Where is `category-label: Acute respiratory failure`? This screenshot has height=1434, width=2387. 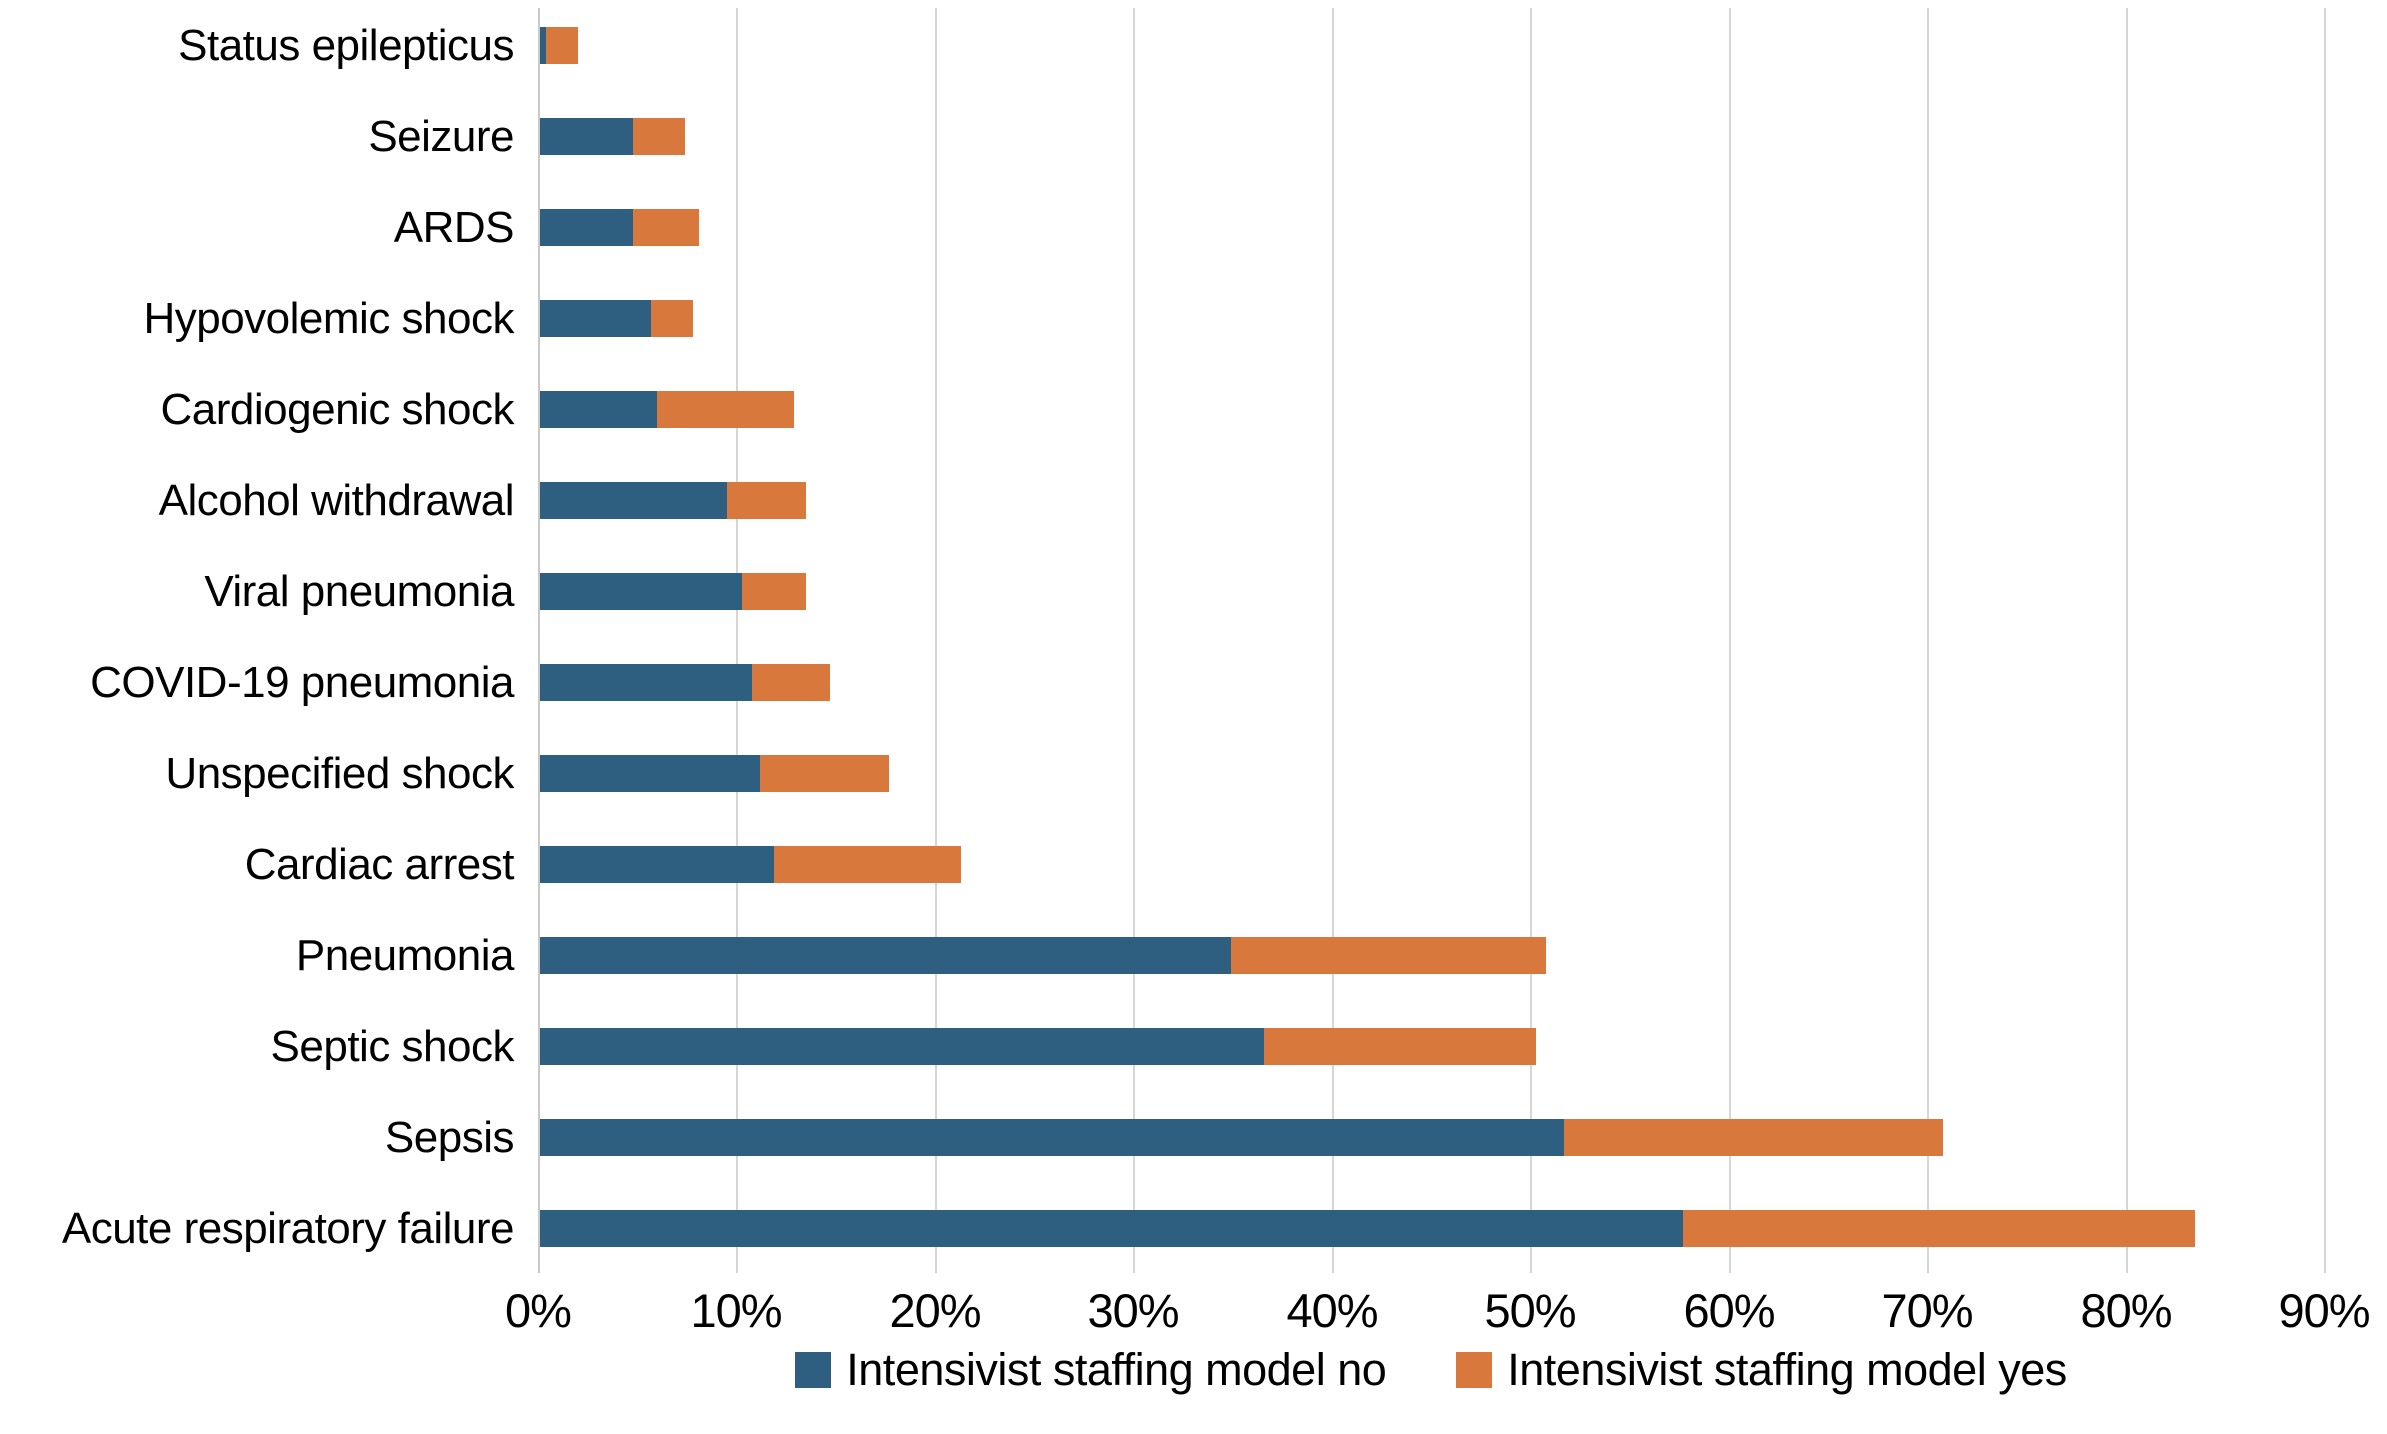
category-label: Acute respiratory failure is located at coordinates (288, 1228).